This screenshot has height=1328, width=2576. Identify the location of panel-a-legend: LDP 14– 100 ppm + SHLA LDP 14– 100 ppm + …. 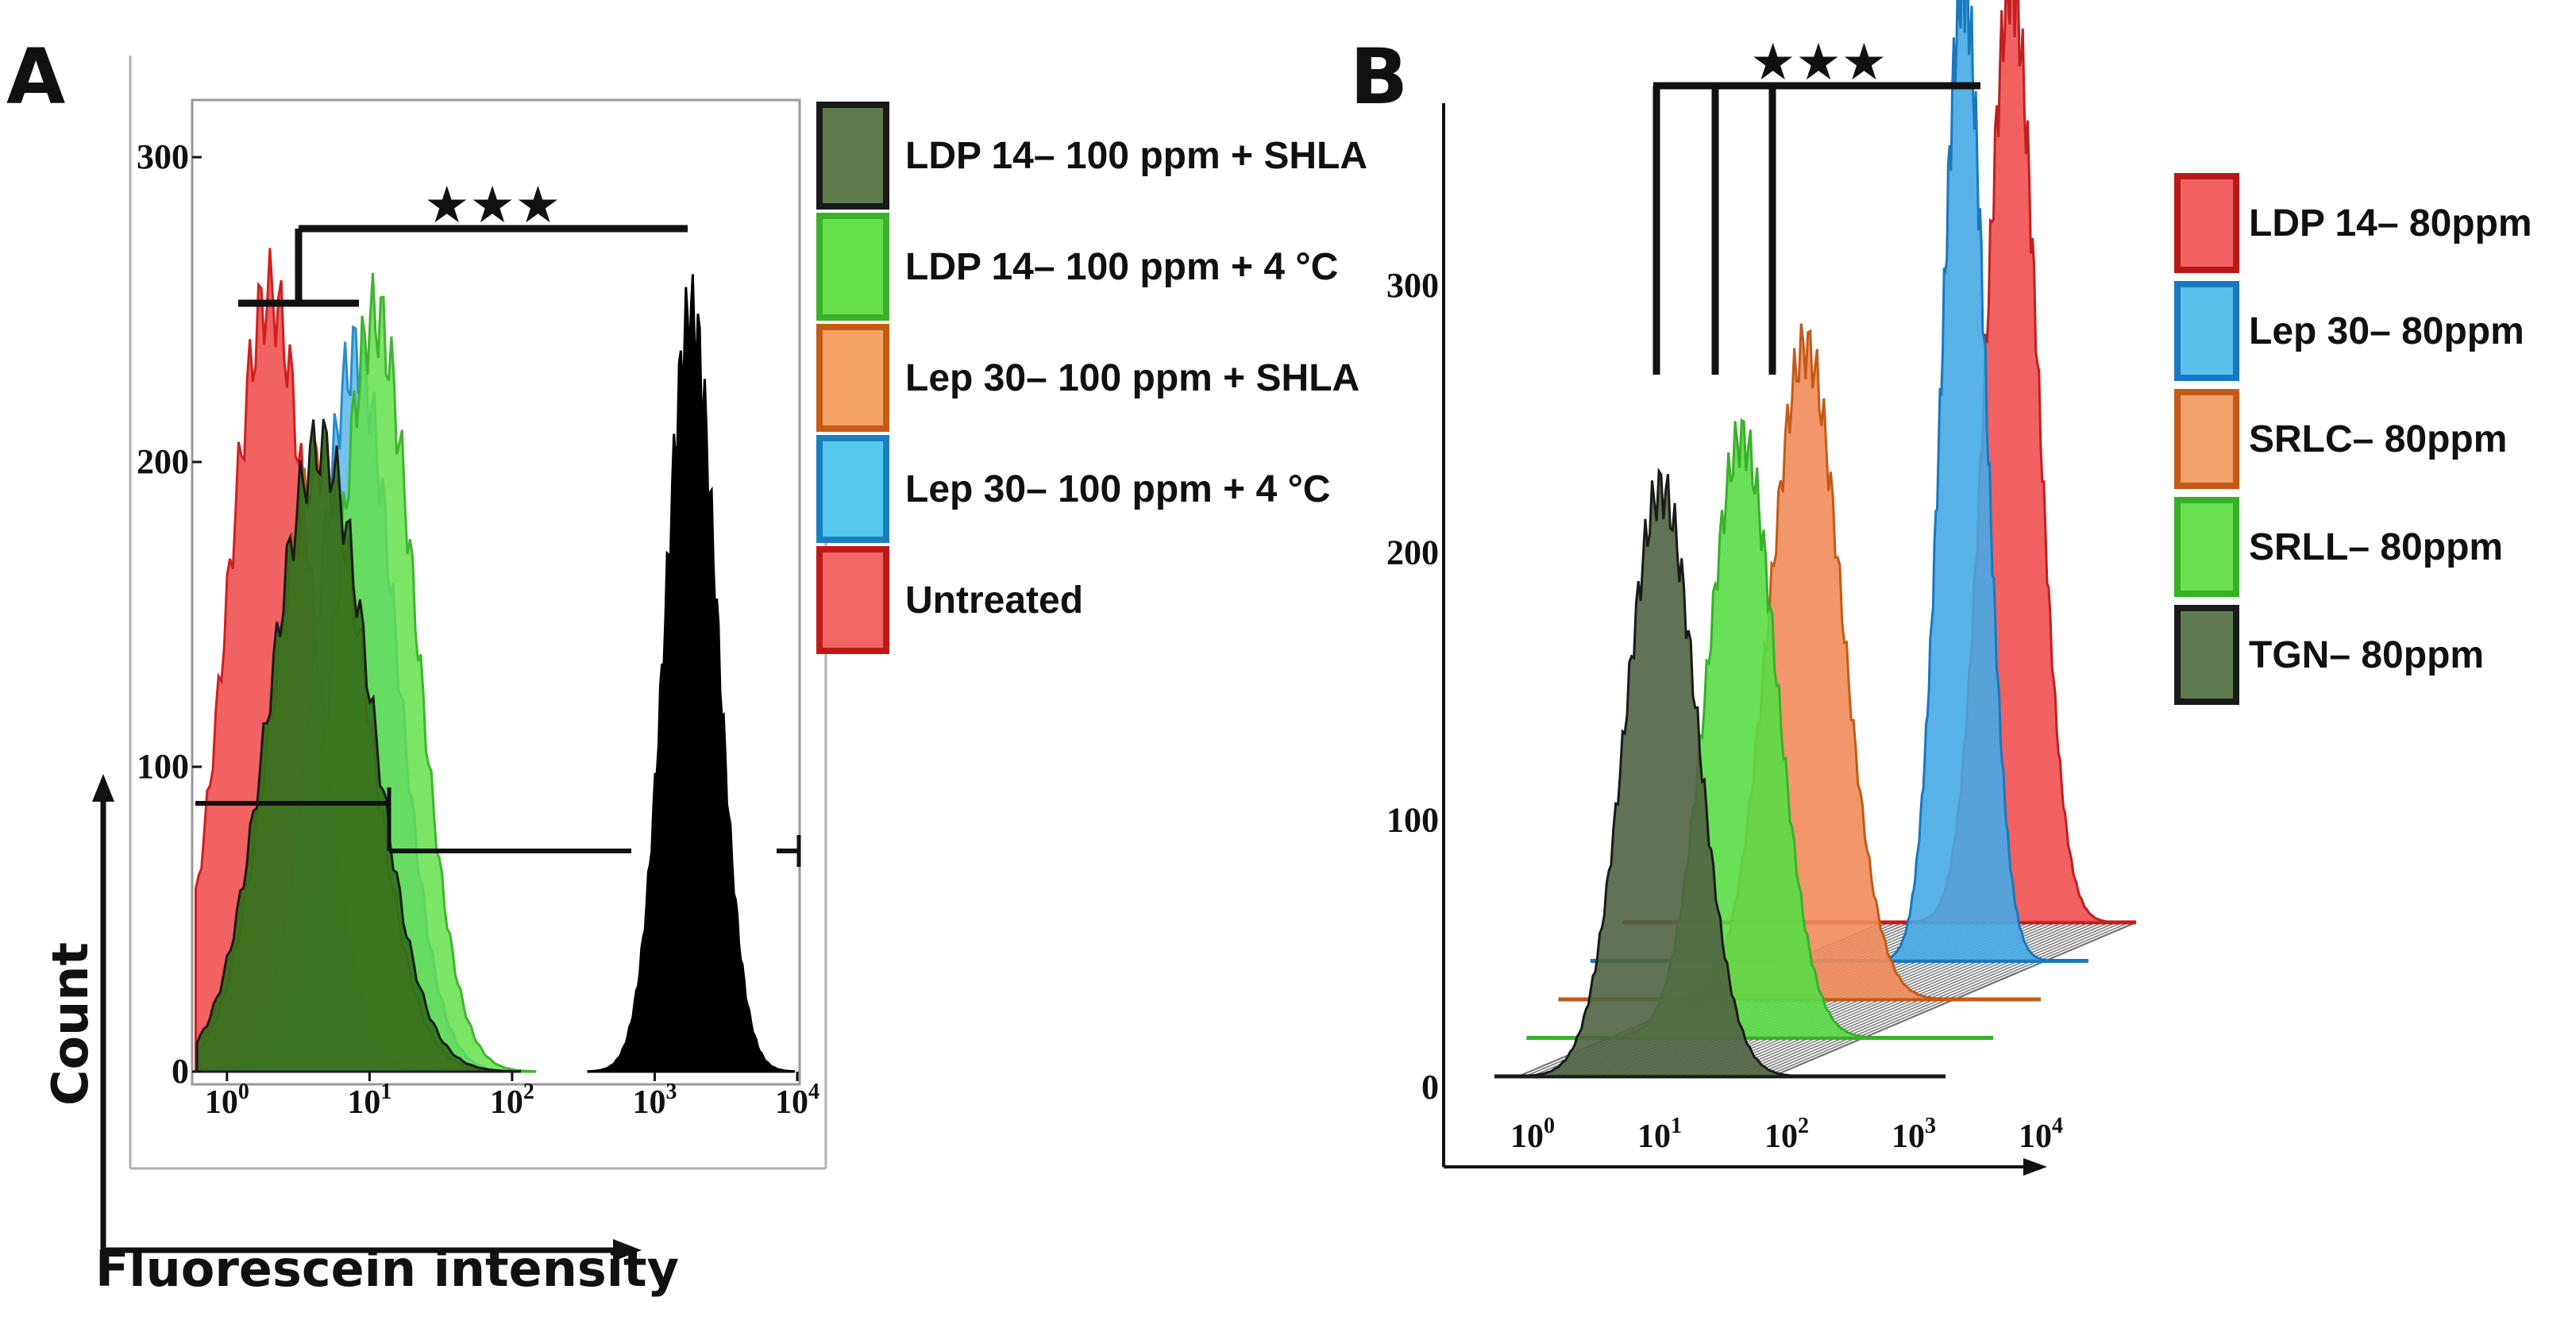
(1091, 378).